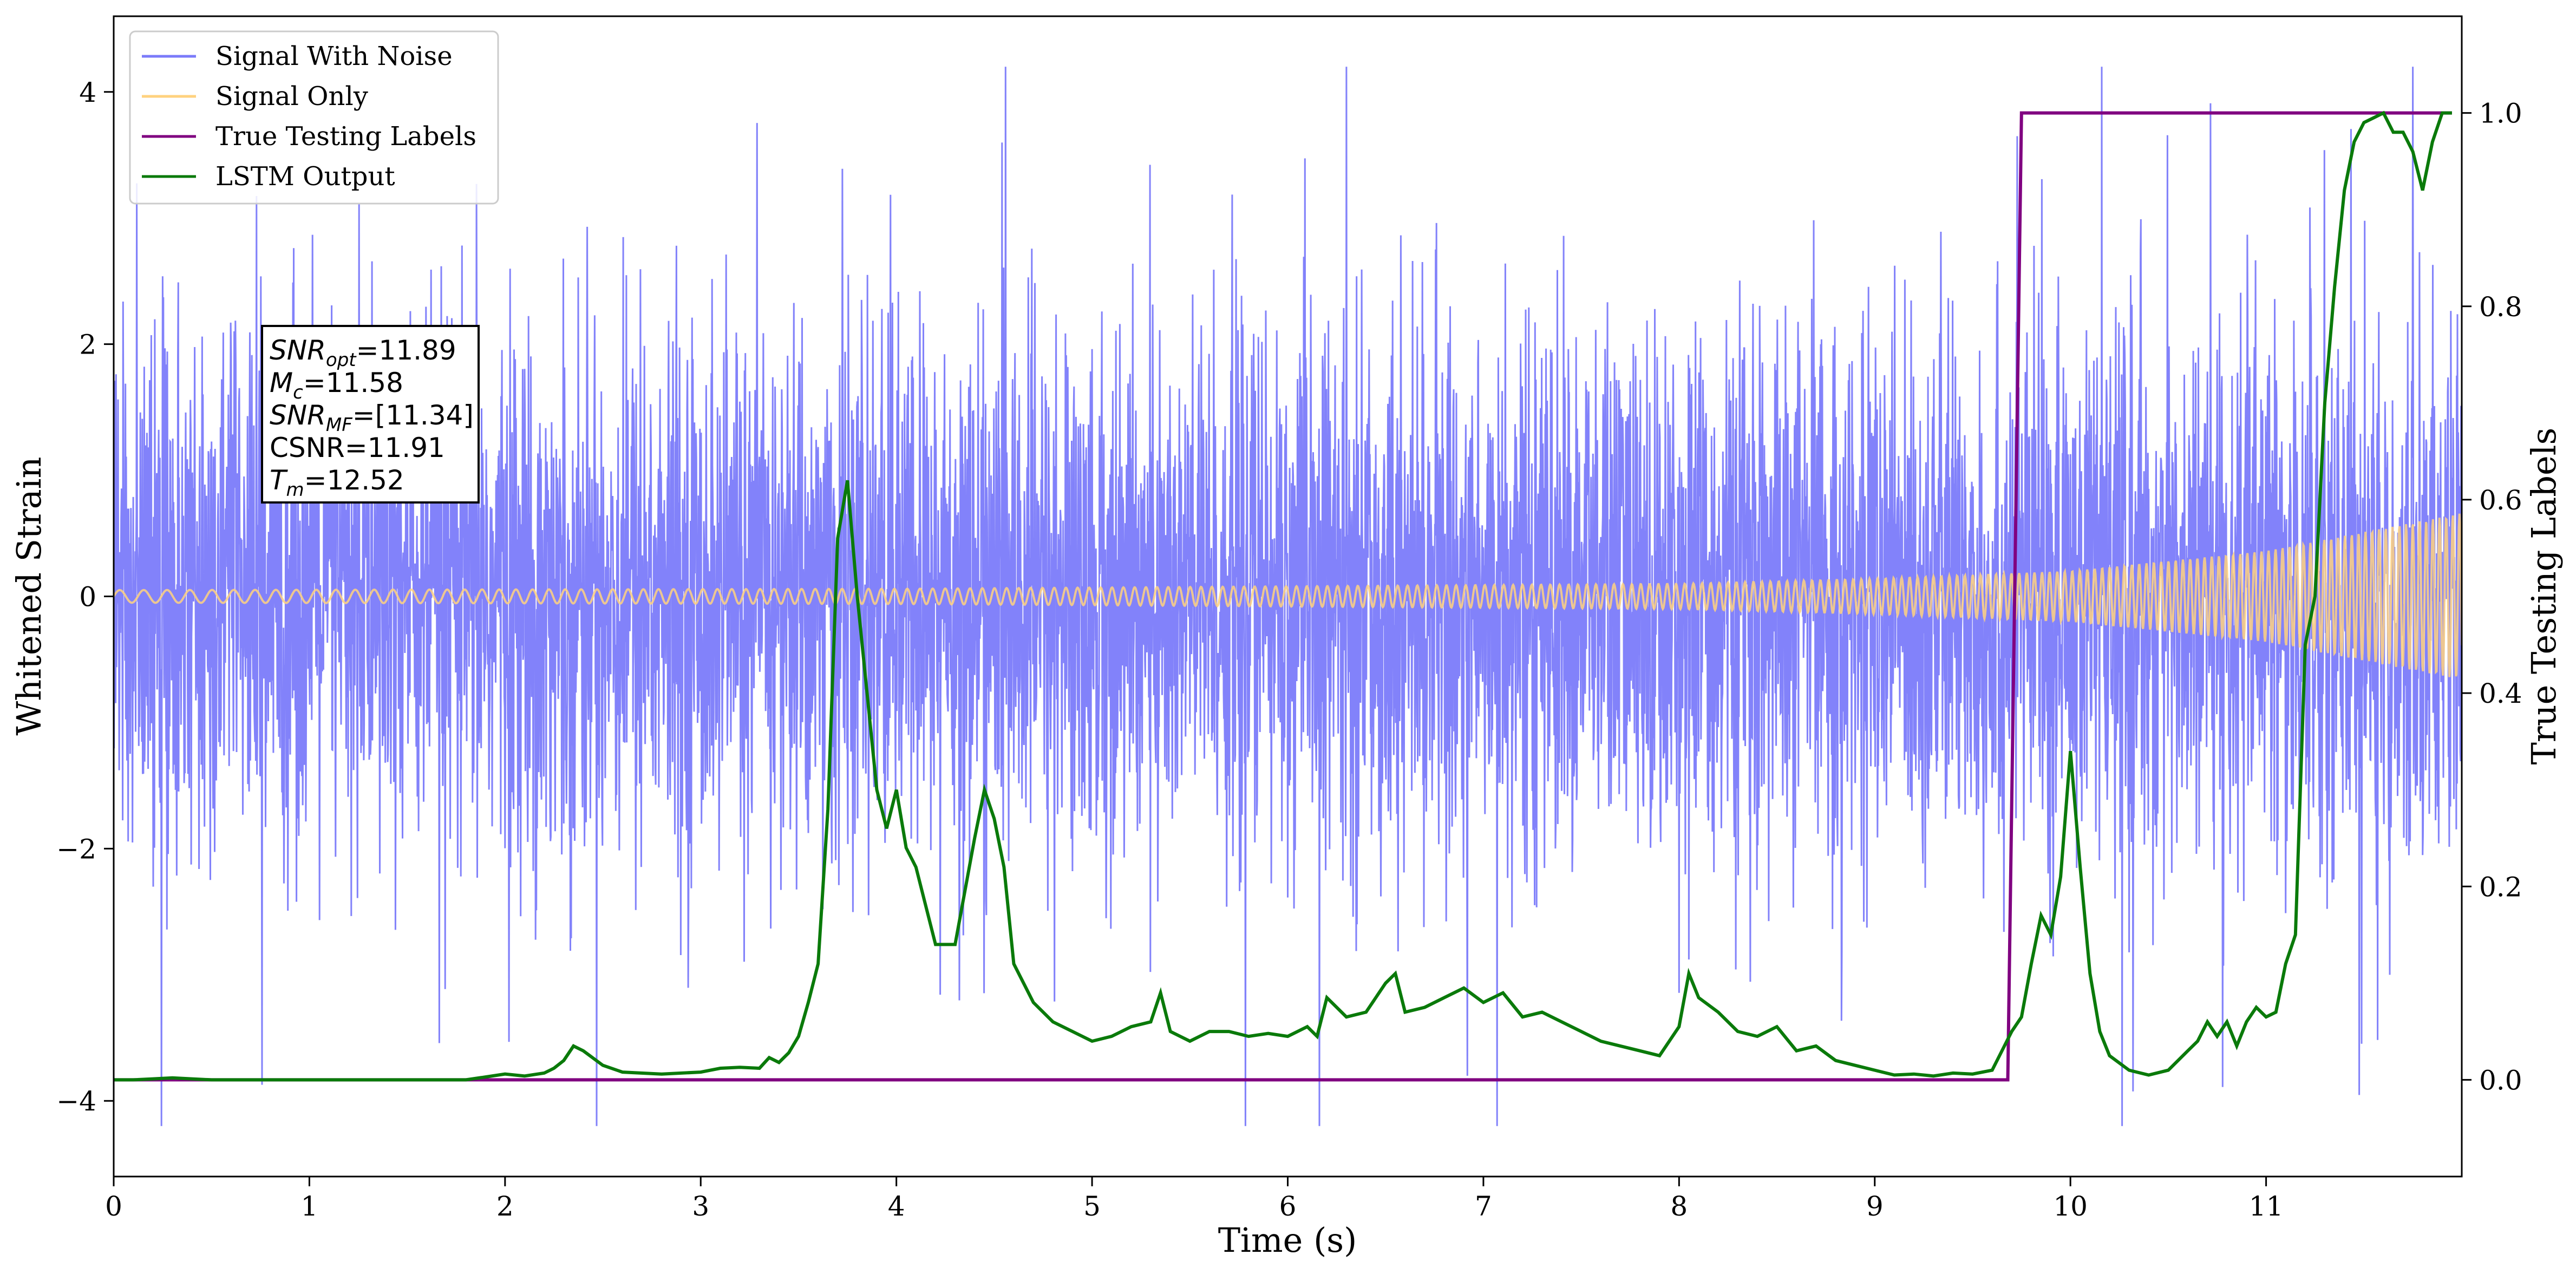 The width and height of the screenshot is (2576, 1274). What do you see at coordinates (345, 136) in the screenshot?
I see `legend-label-true-testing-labels: True Testing Labels` at bounding box center [345, 136].